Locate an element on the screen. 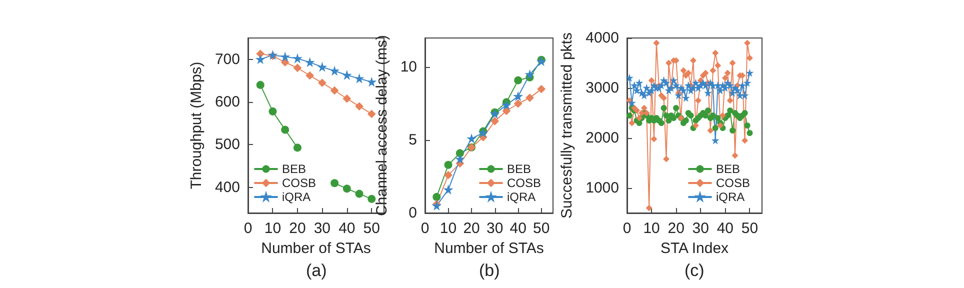 This screenshot has width=964, height=288. y-tick-label: 600 is located at coordinates (227, 102).